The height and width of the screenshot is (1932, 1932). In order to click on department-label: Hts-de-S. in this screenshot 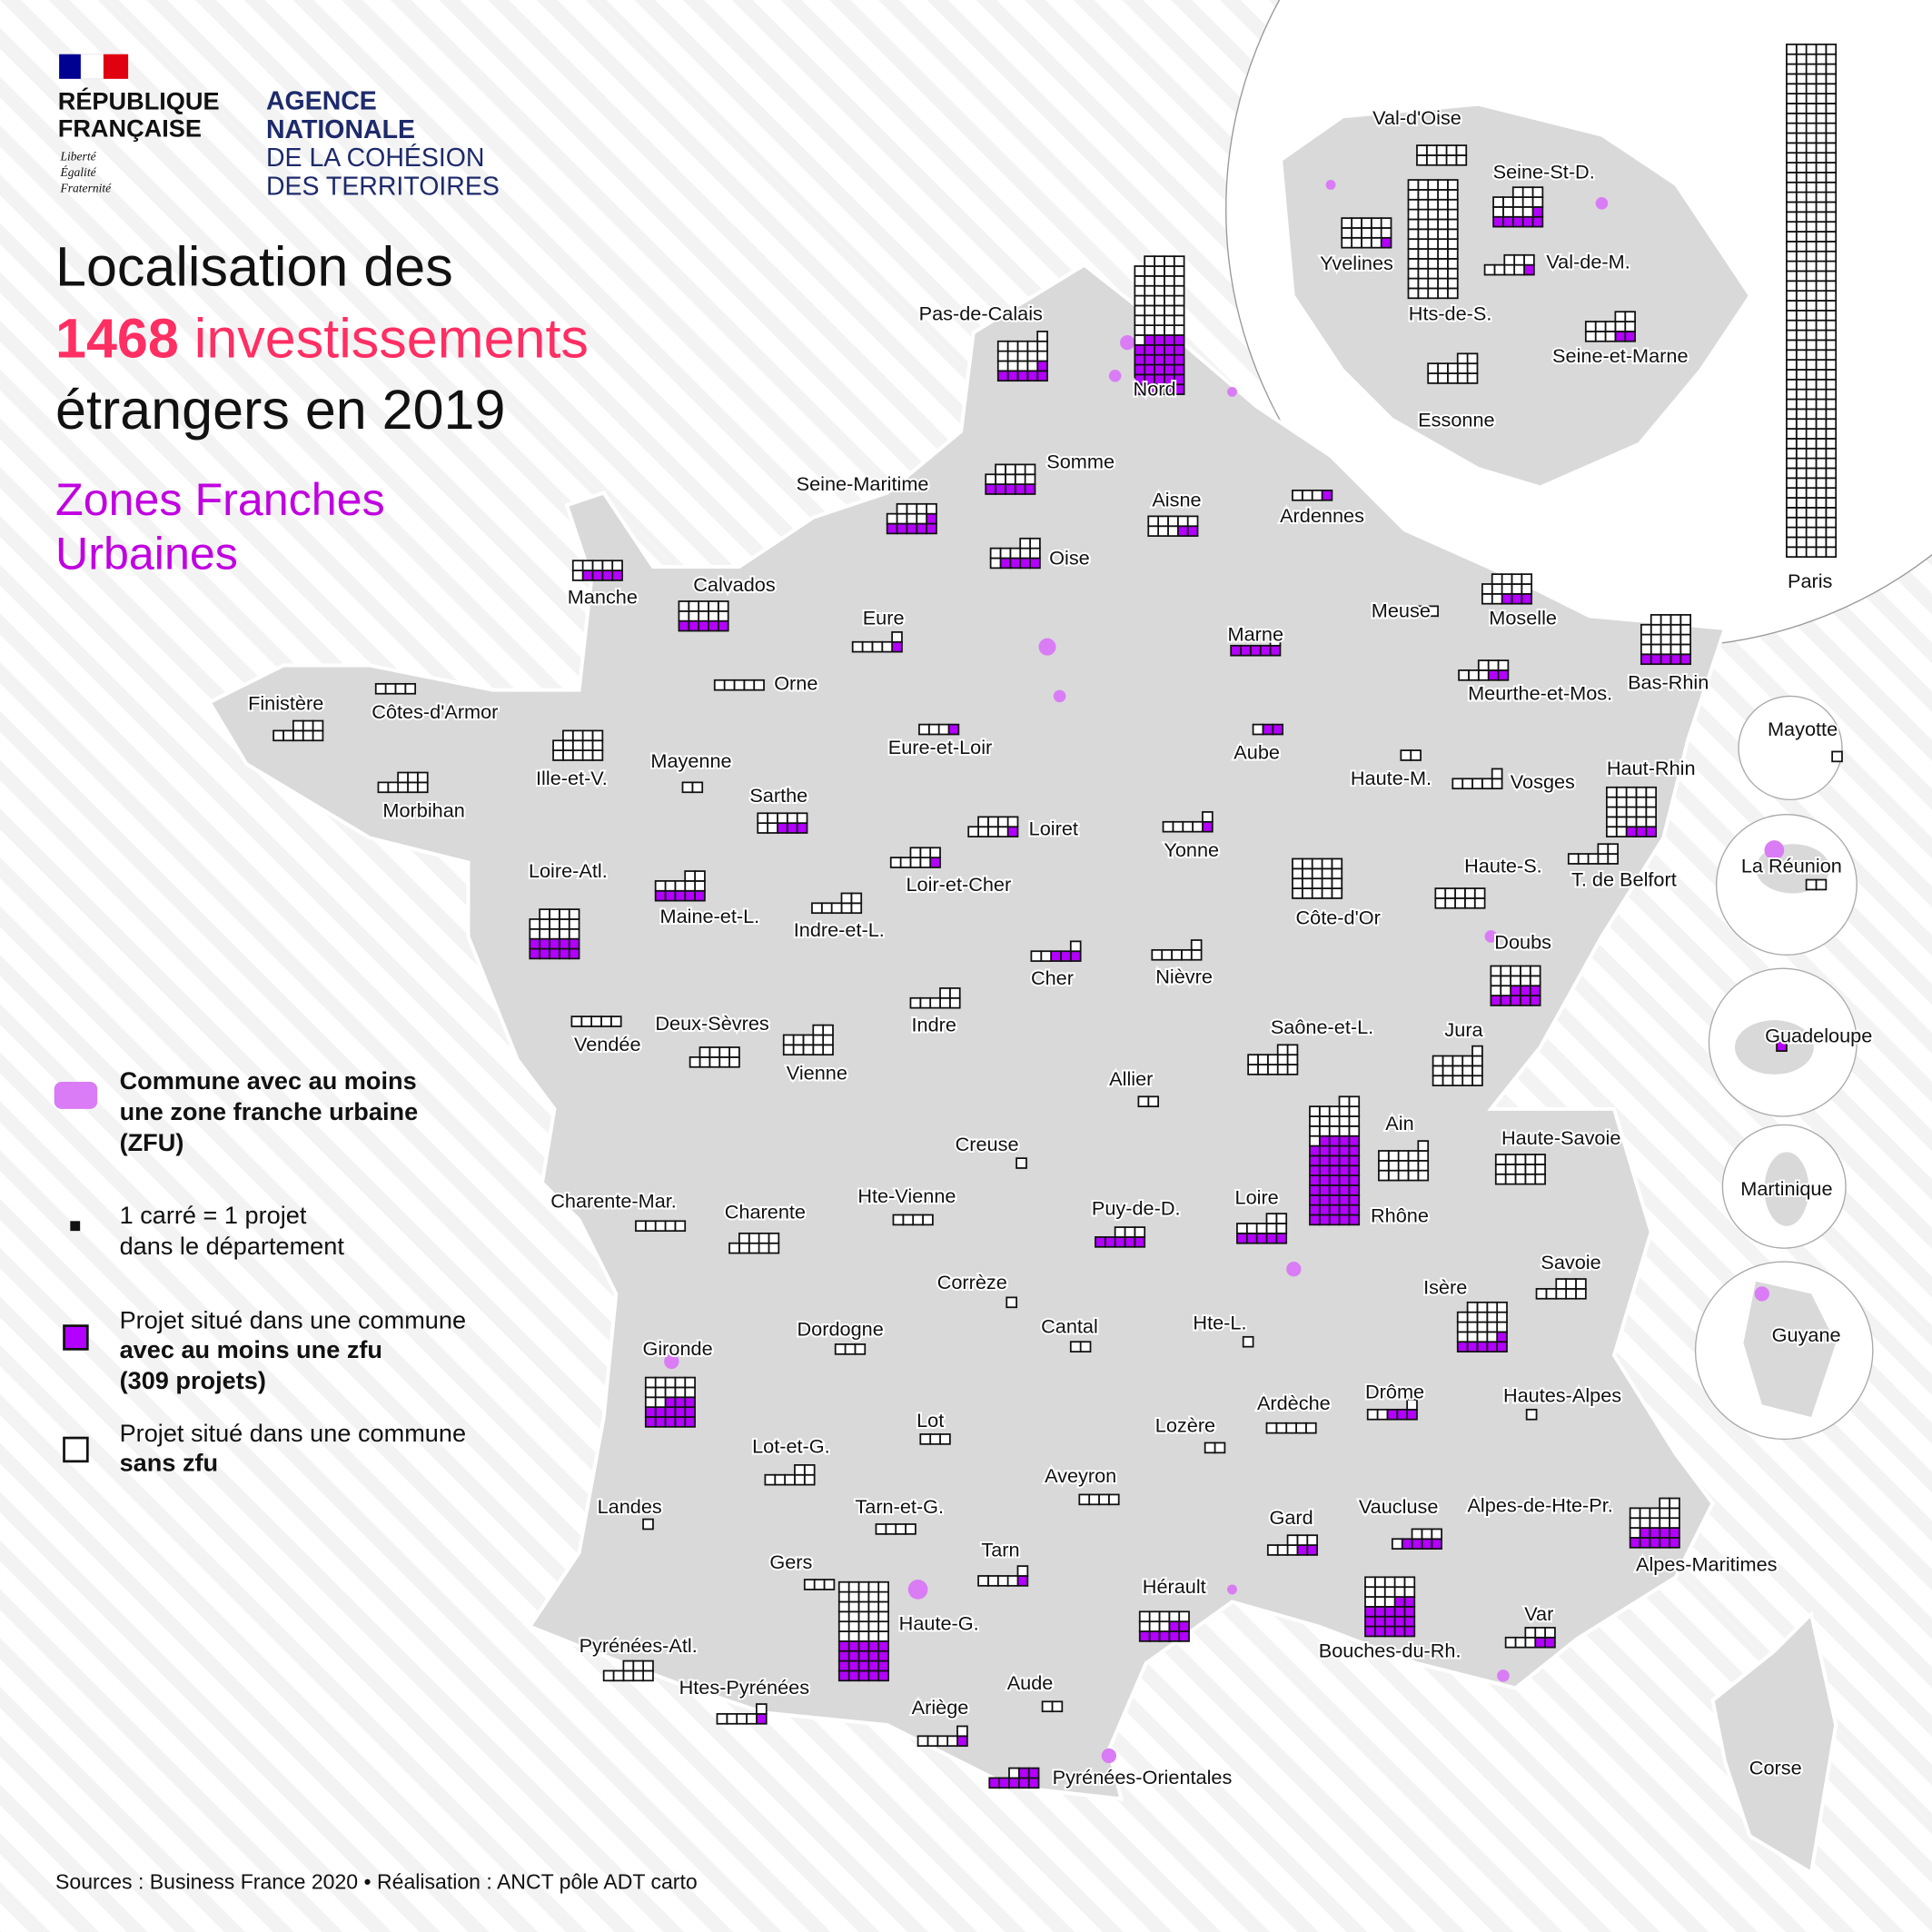, I will do `click(1450, 313)`.